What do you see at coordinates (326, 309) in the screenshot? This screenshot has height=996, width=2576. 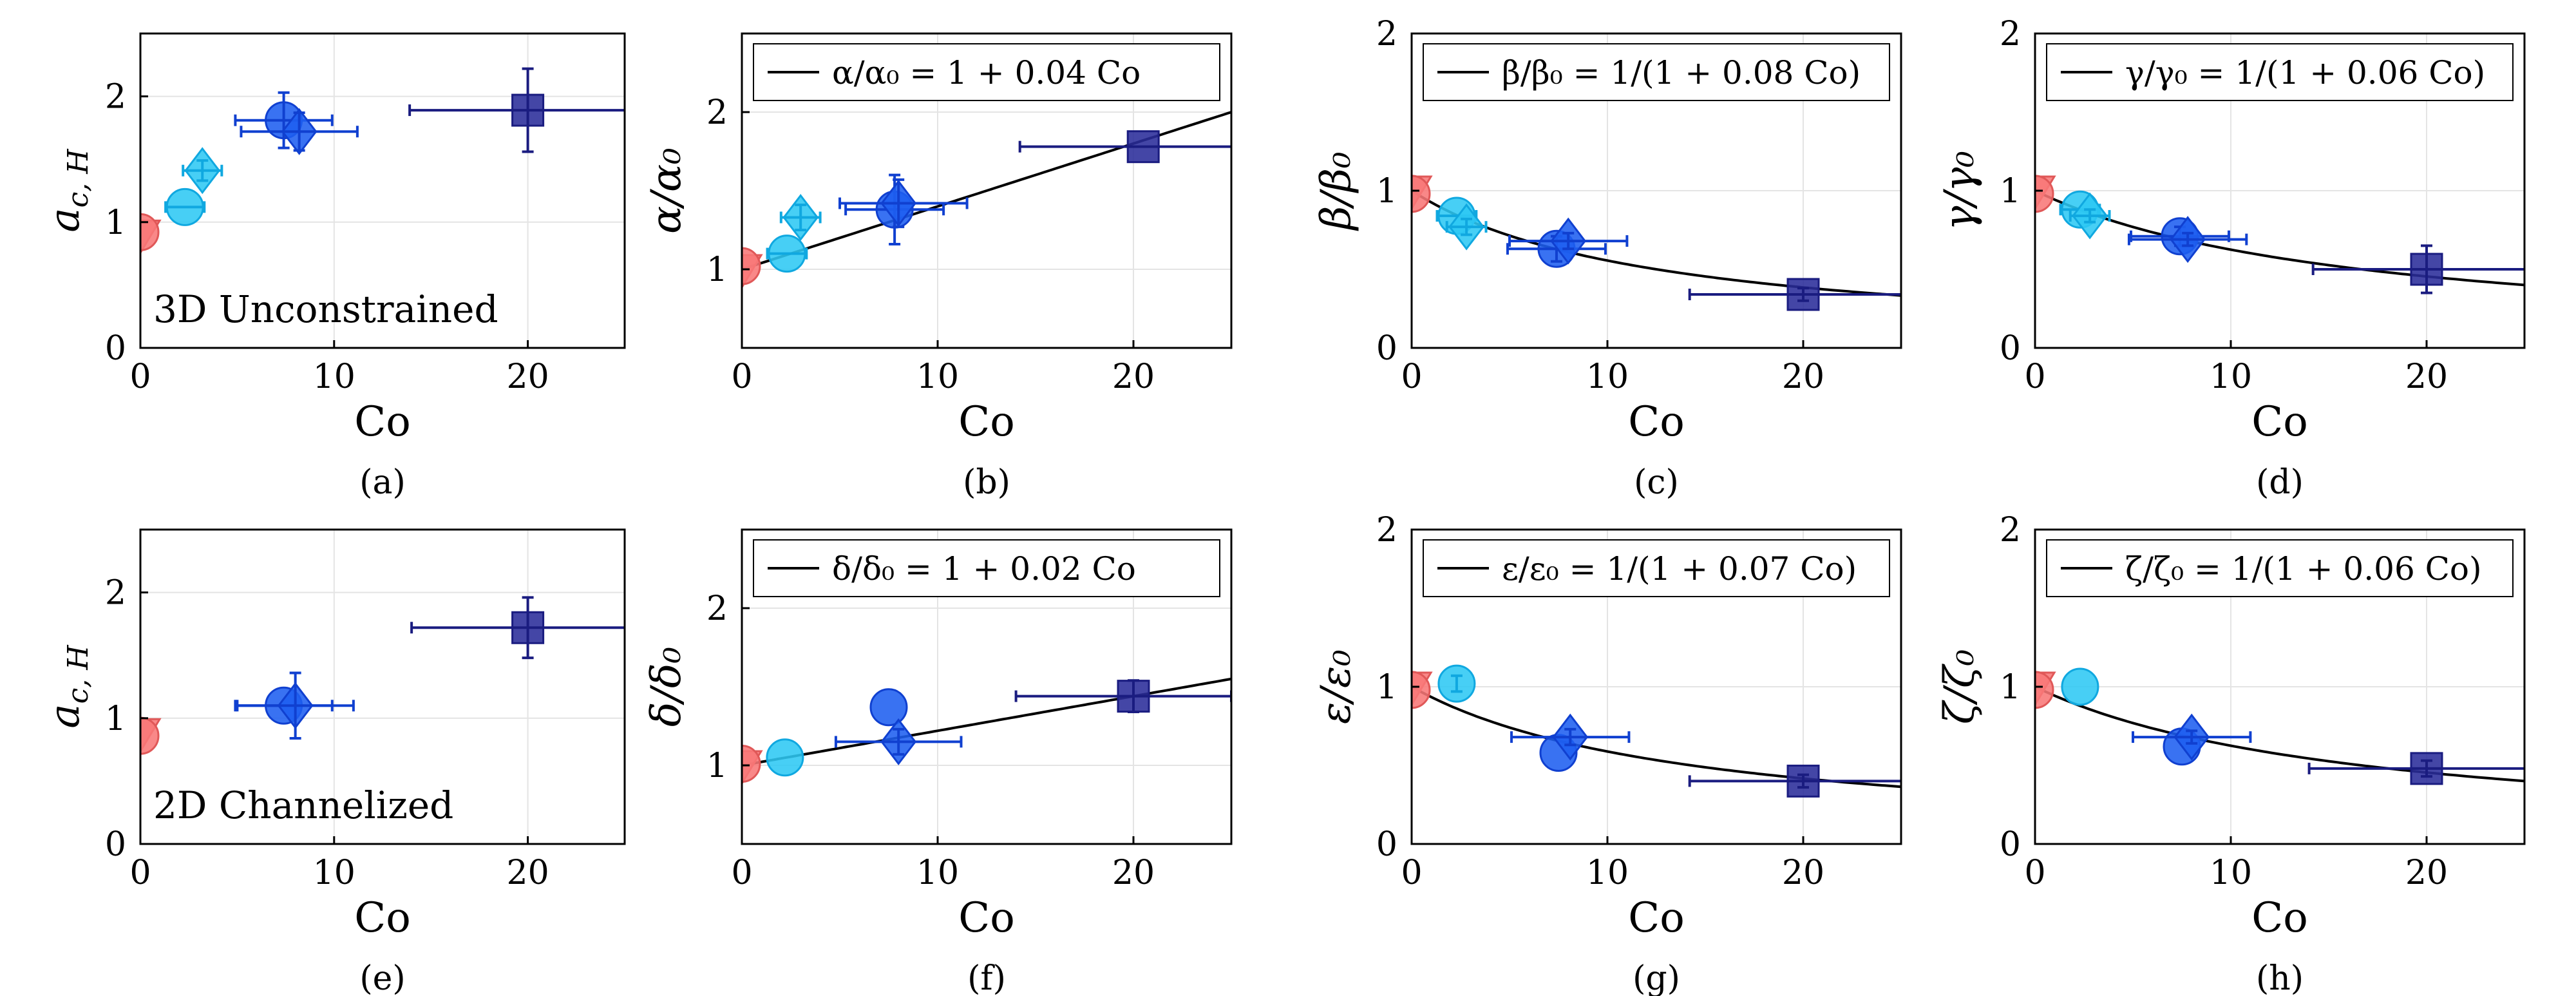 I see `panel-annotation: 3D Unconstrained` at bounding box center [326, 309].